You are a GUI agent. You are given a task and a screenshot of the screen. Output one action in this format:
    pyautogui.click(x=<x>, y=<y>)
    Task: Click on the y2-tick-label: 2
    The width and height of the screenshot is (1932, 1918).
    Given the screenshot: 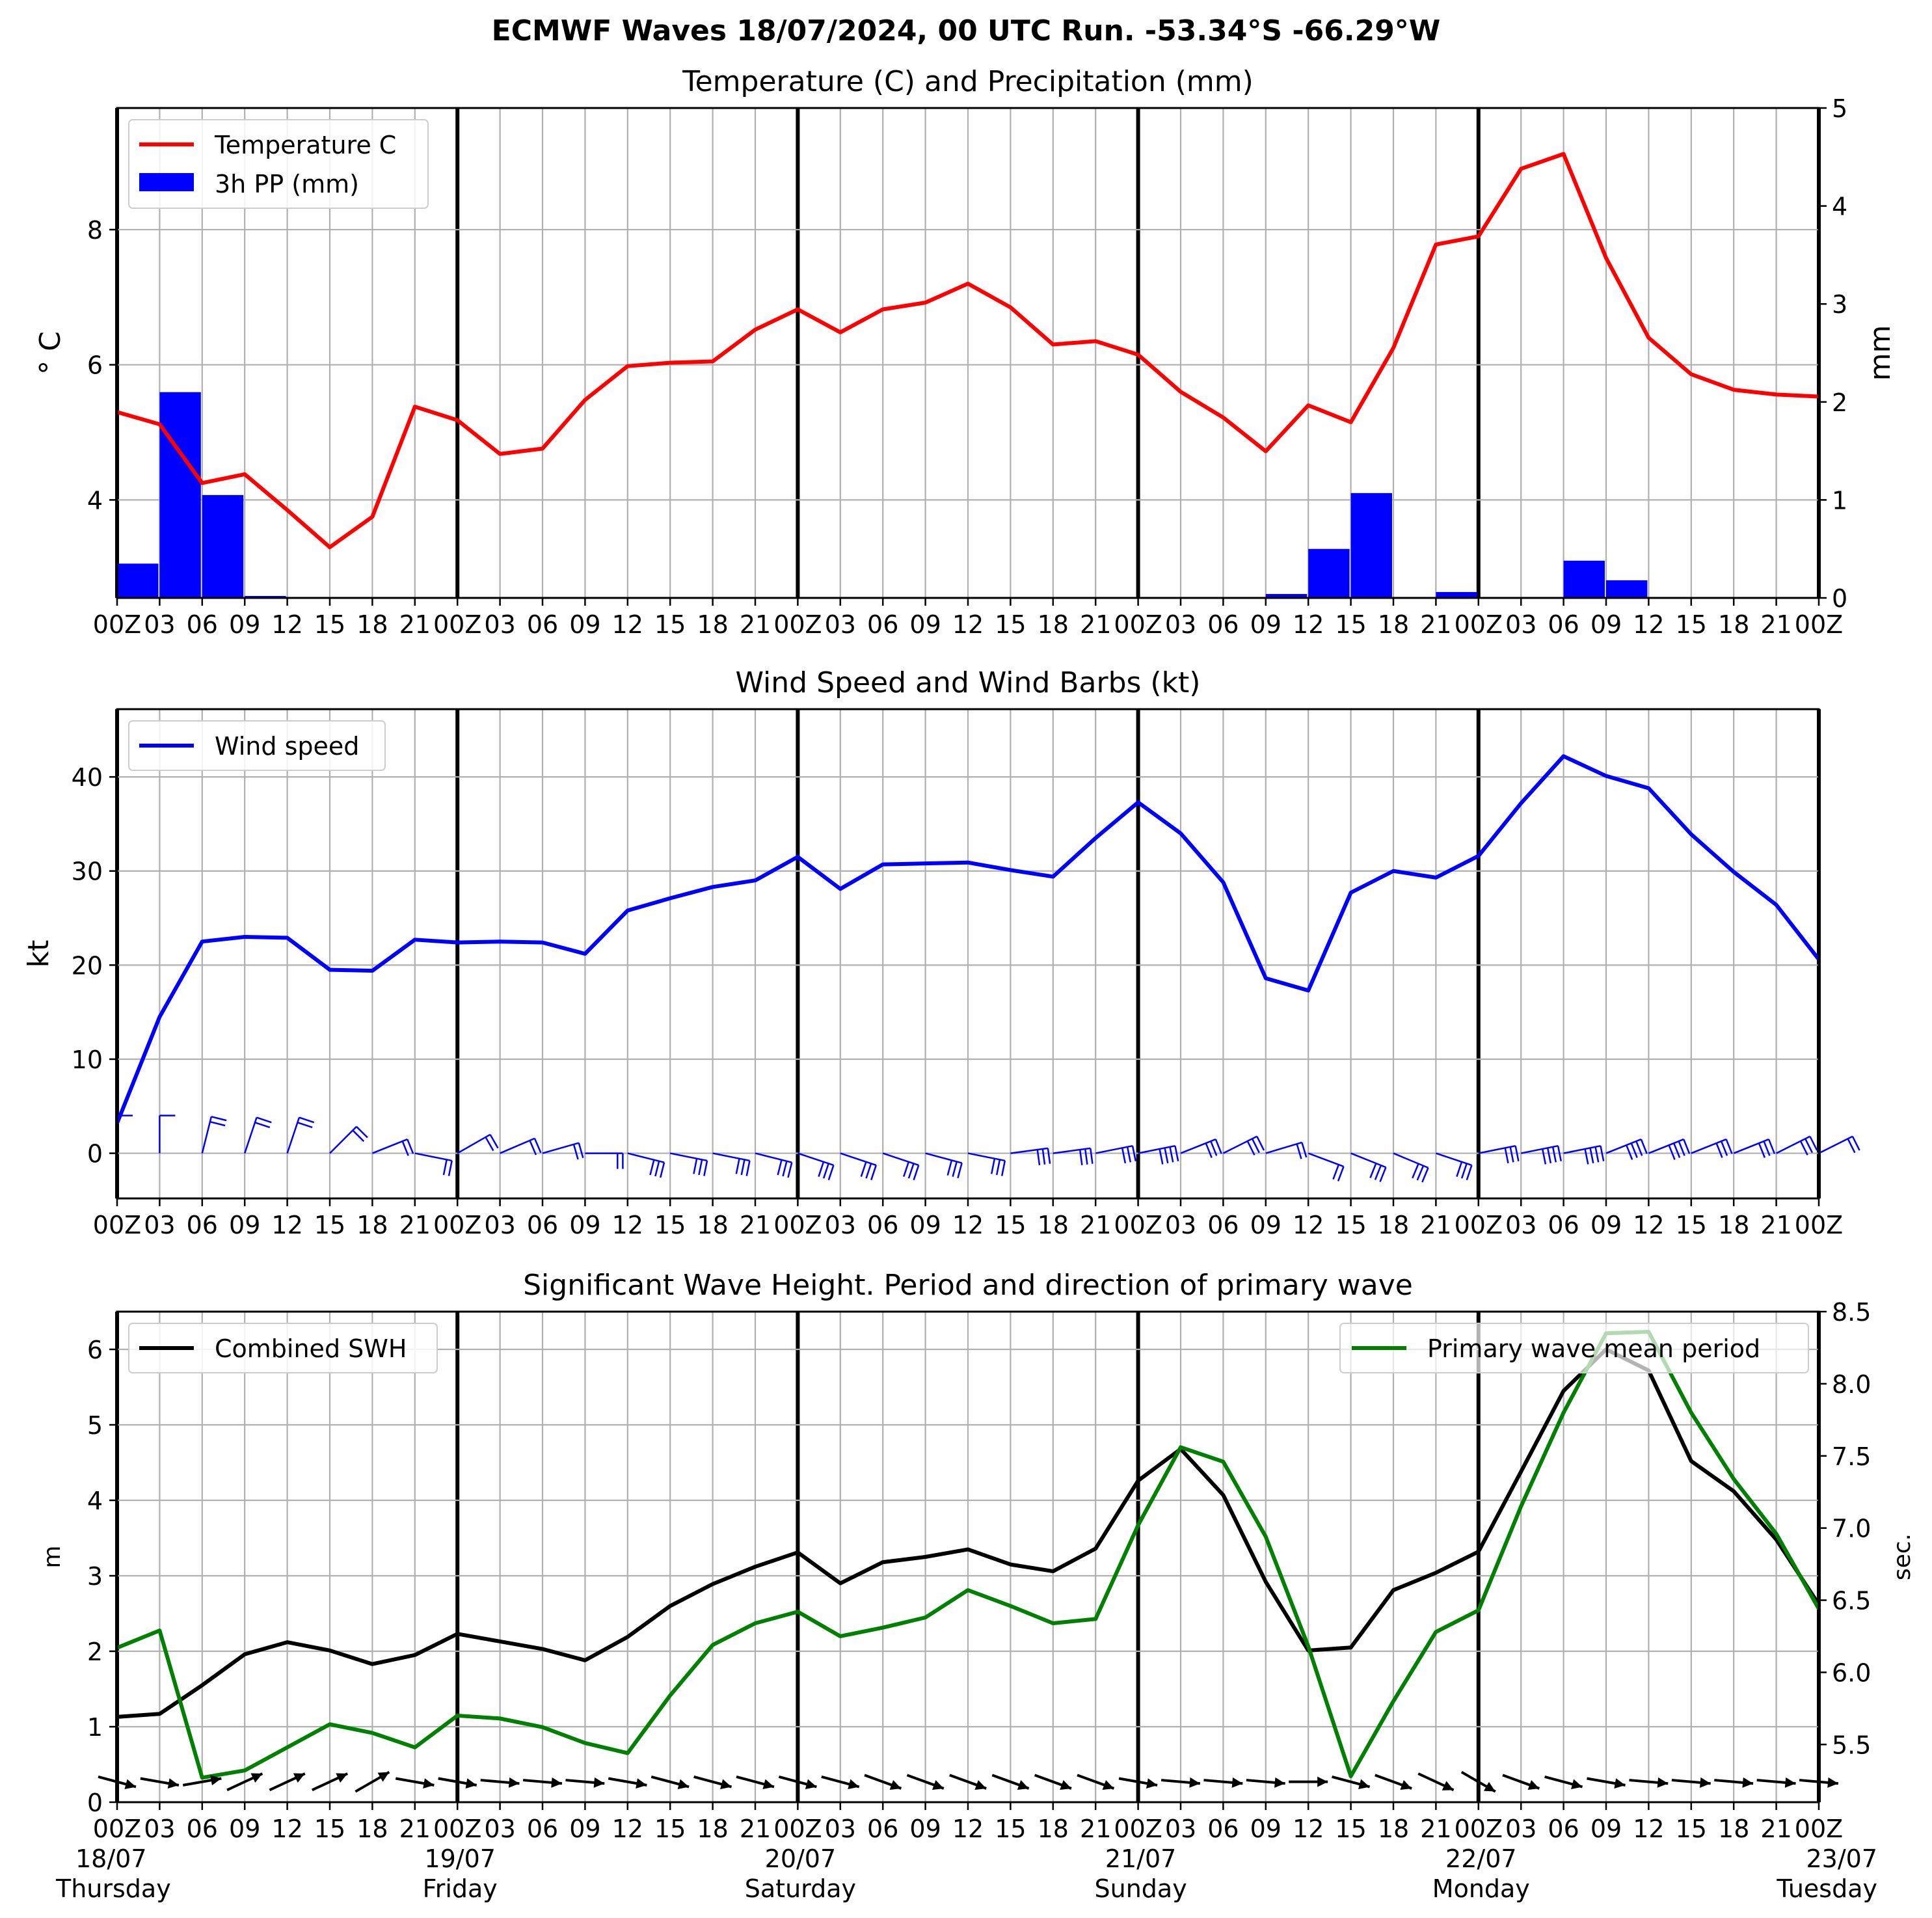 What is the action you would take?
    pyautogui.click(x=1839, y=402)
    